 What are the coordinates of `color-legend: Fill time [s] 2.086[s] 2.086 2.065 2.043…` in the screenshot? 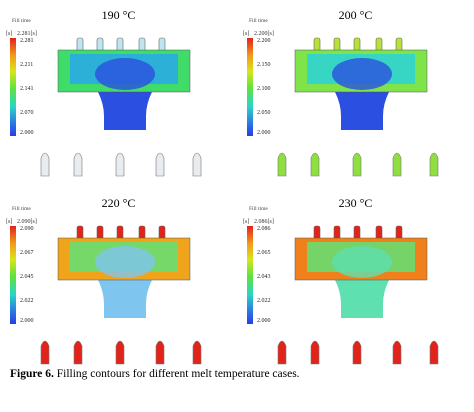 It's located at (266, 264).